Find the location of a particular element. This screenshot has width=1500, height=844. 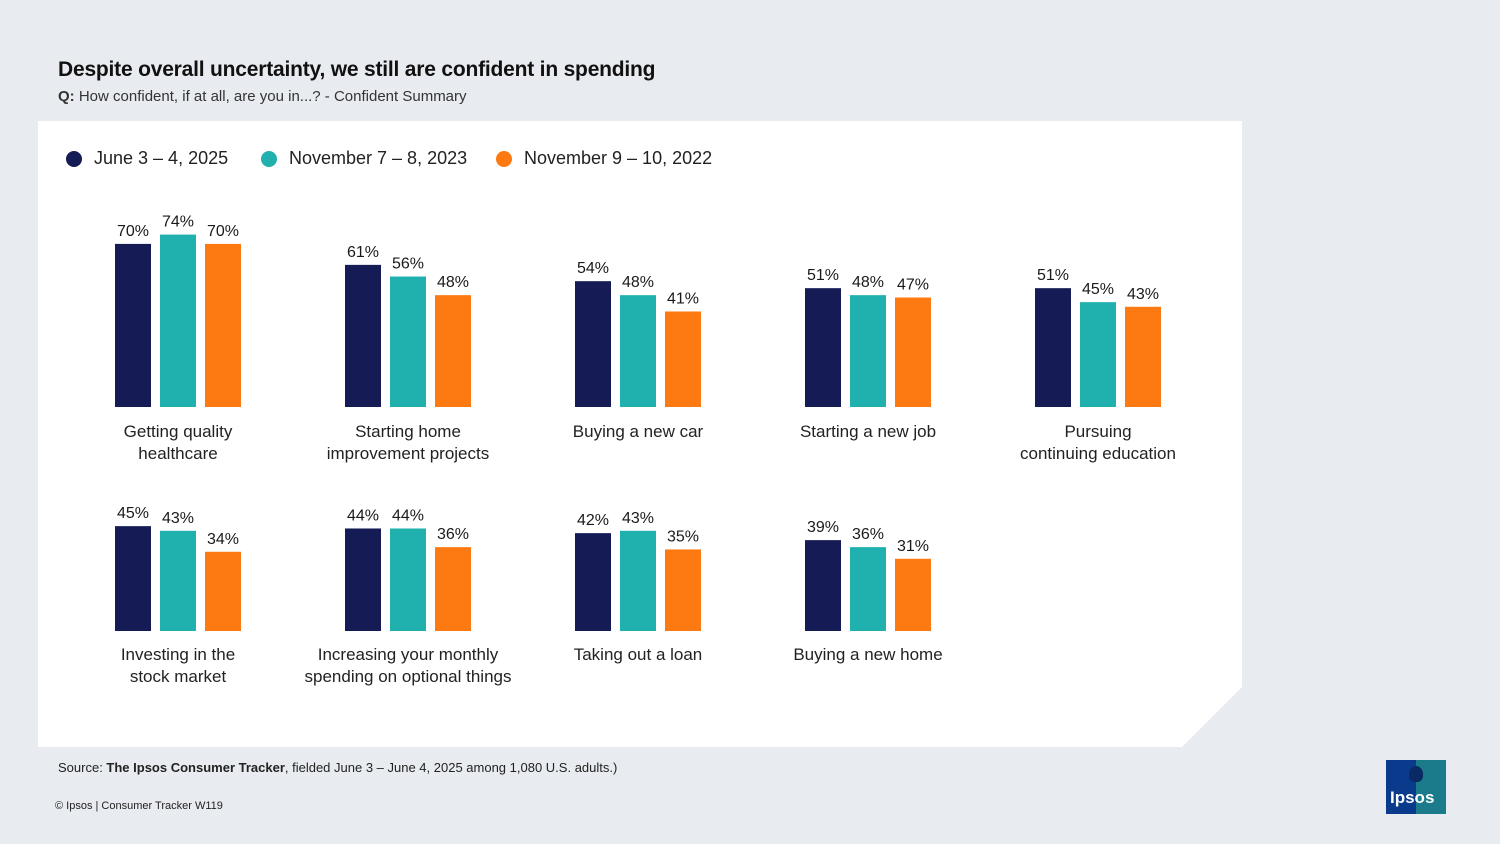

legend-item-2025: June 3 – 4, 2025 is located at coordinates (147, 158).